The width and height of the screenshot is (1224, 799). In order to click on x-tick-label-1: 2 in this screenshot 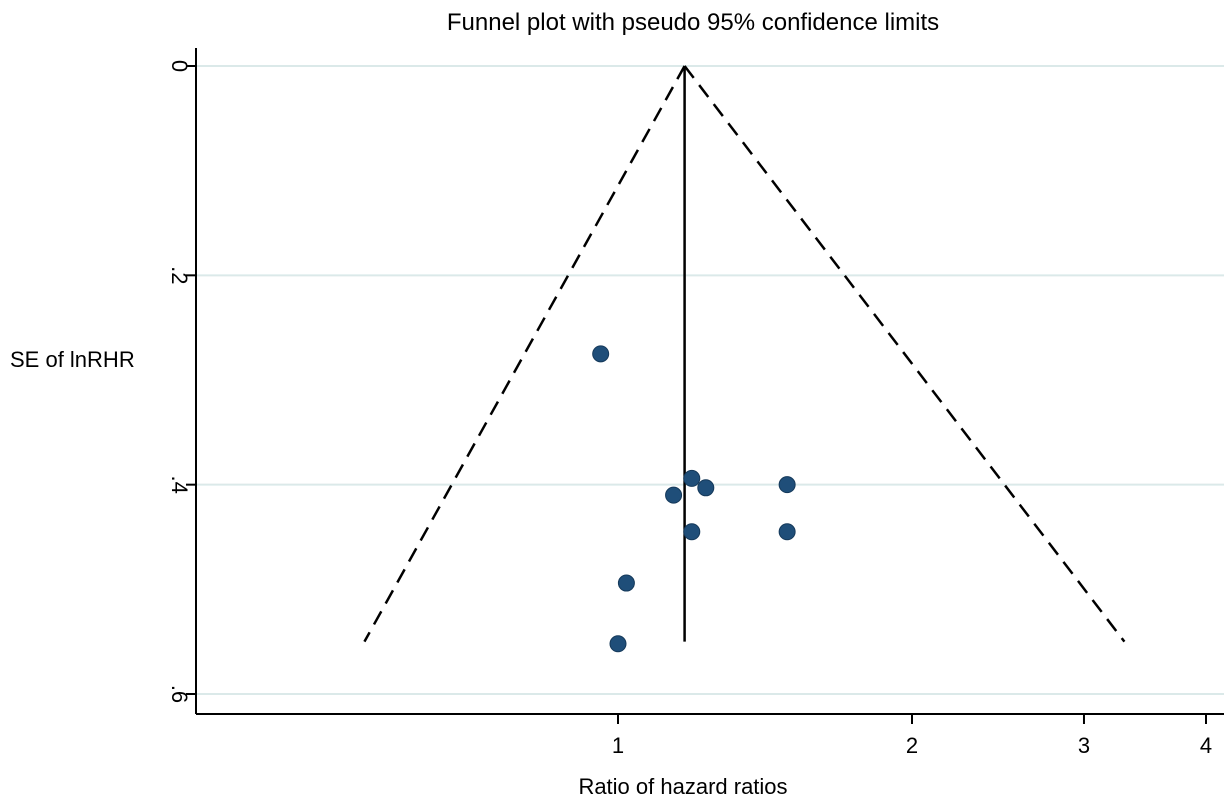, I will do `click(912, 745)`.